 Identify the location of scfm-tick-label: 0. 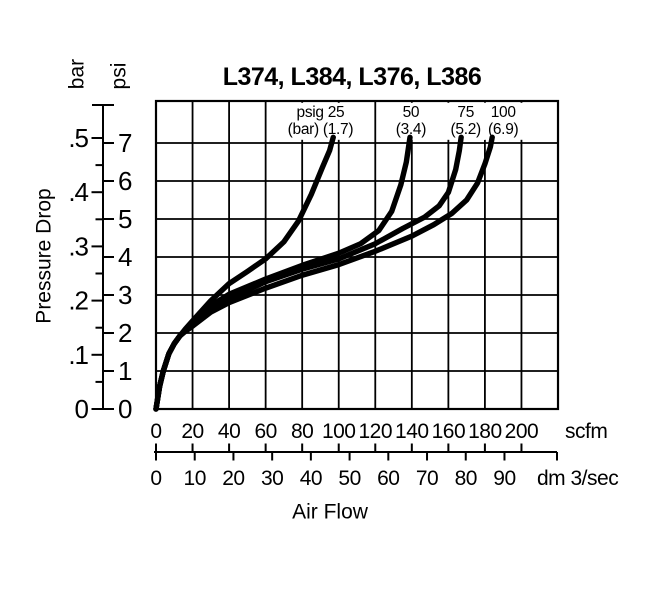
(155, 431).